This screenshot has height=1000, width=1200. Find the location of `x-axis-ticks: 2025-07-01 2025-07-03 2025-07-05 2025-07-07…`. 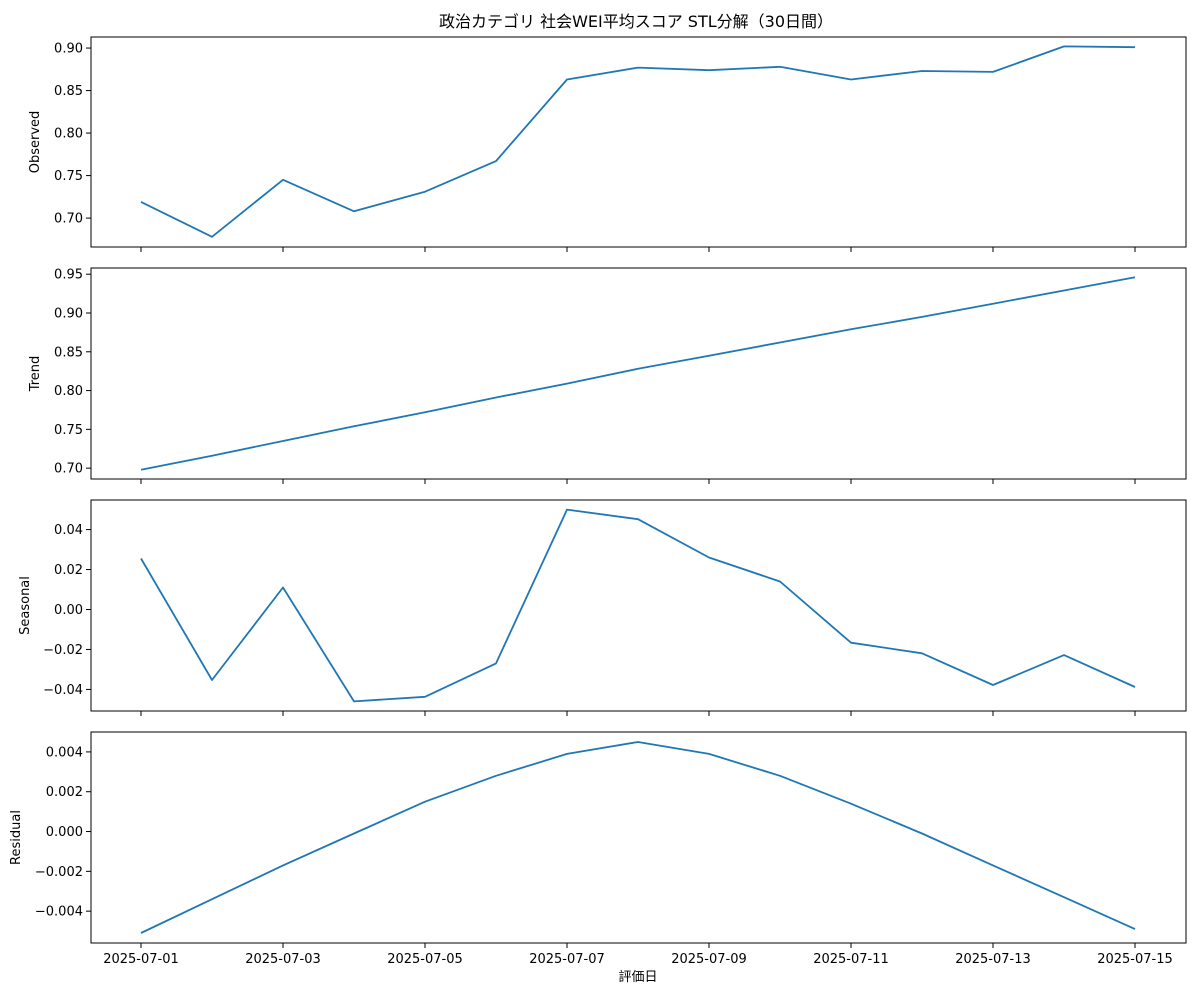

x-axis-ticks: 2025-07-01 2025-07-03 2025-07-05 2025-07-07… is located at coordinates (638, 959).